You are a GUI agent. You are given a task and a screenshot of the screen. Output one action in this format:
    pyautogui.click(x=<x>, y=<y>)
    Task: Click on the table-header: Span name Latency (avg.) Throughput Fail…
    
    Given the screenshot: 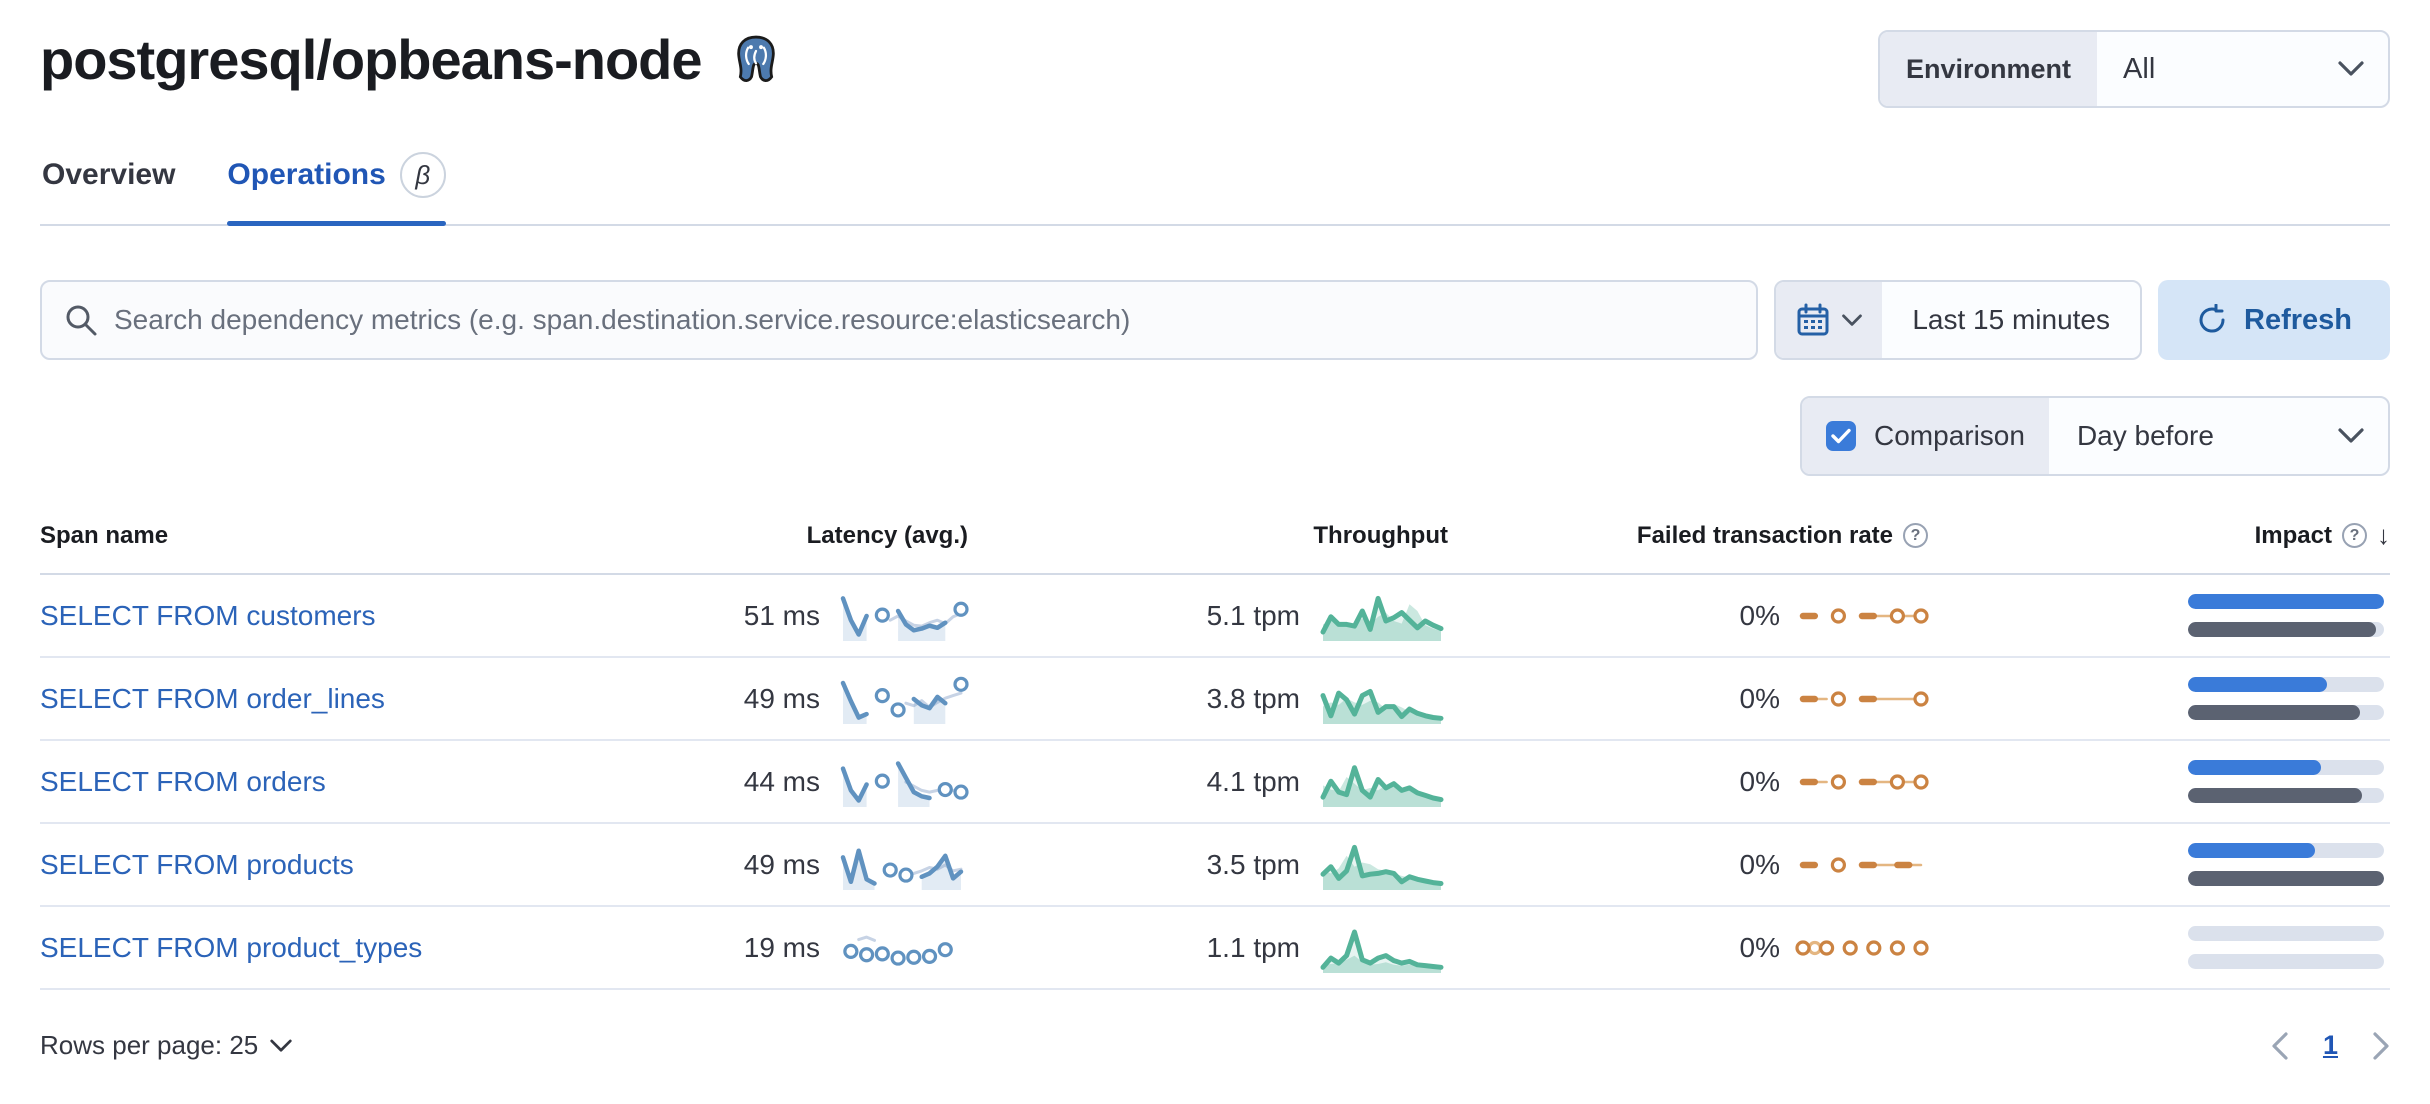 What is the action you would take?
    pyautogui.click(x=1215, y=547)
    